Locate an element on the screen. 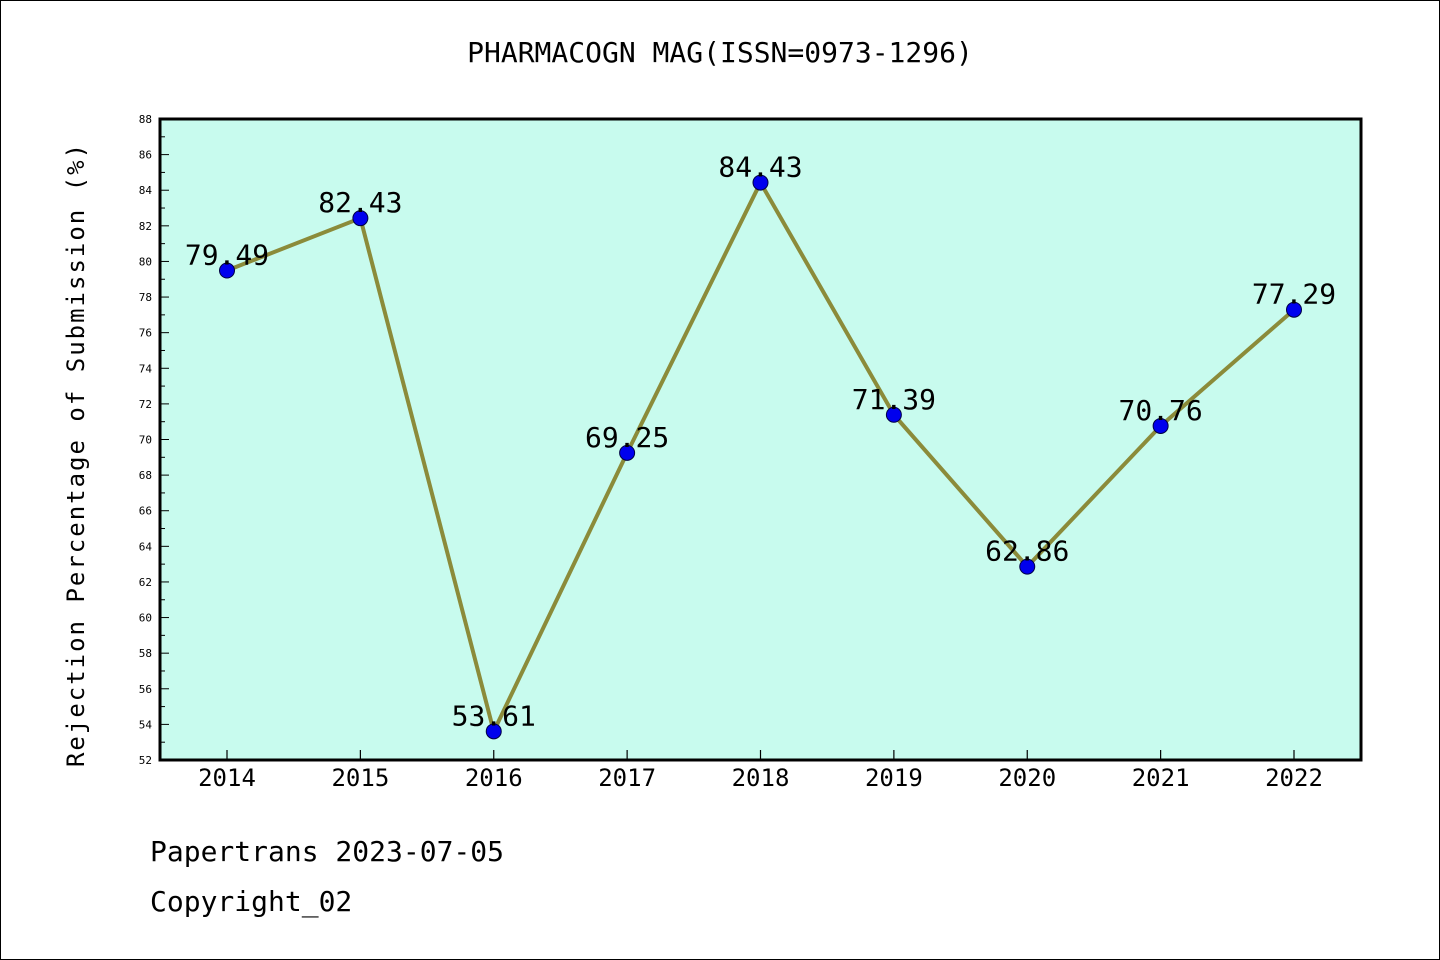  x-tick-label: 2014 is located at coordinates (227, 778).